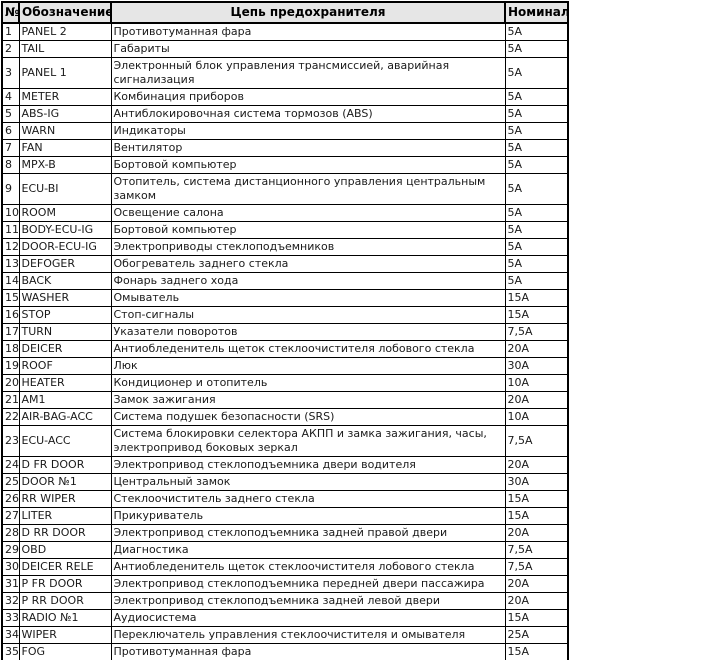  What do you see at coordinates (10, 400) in the screenshot?
I see `cell-number: 21` at bounding box center [10, 400].